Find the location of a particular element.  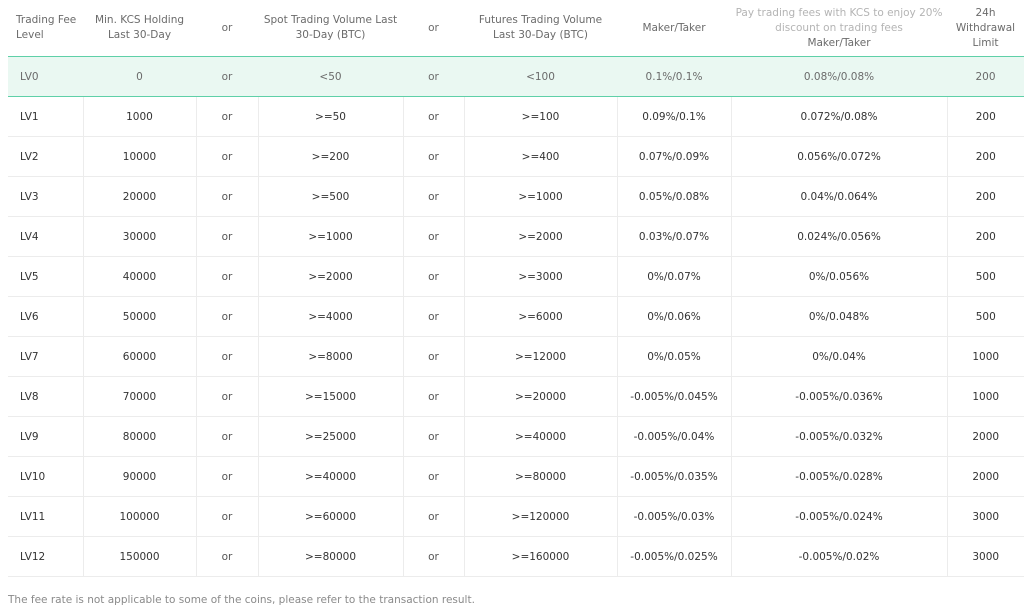

cell-spot-volume: >=15000 is located at coordinates (331, 396).